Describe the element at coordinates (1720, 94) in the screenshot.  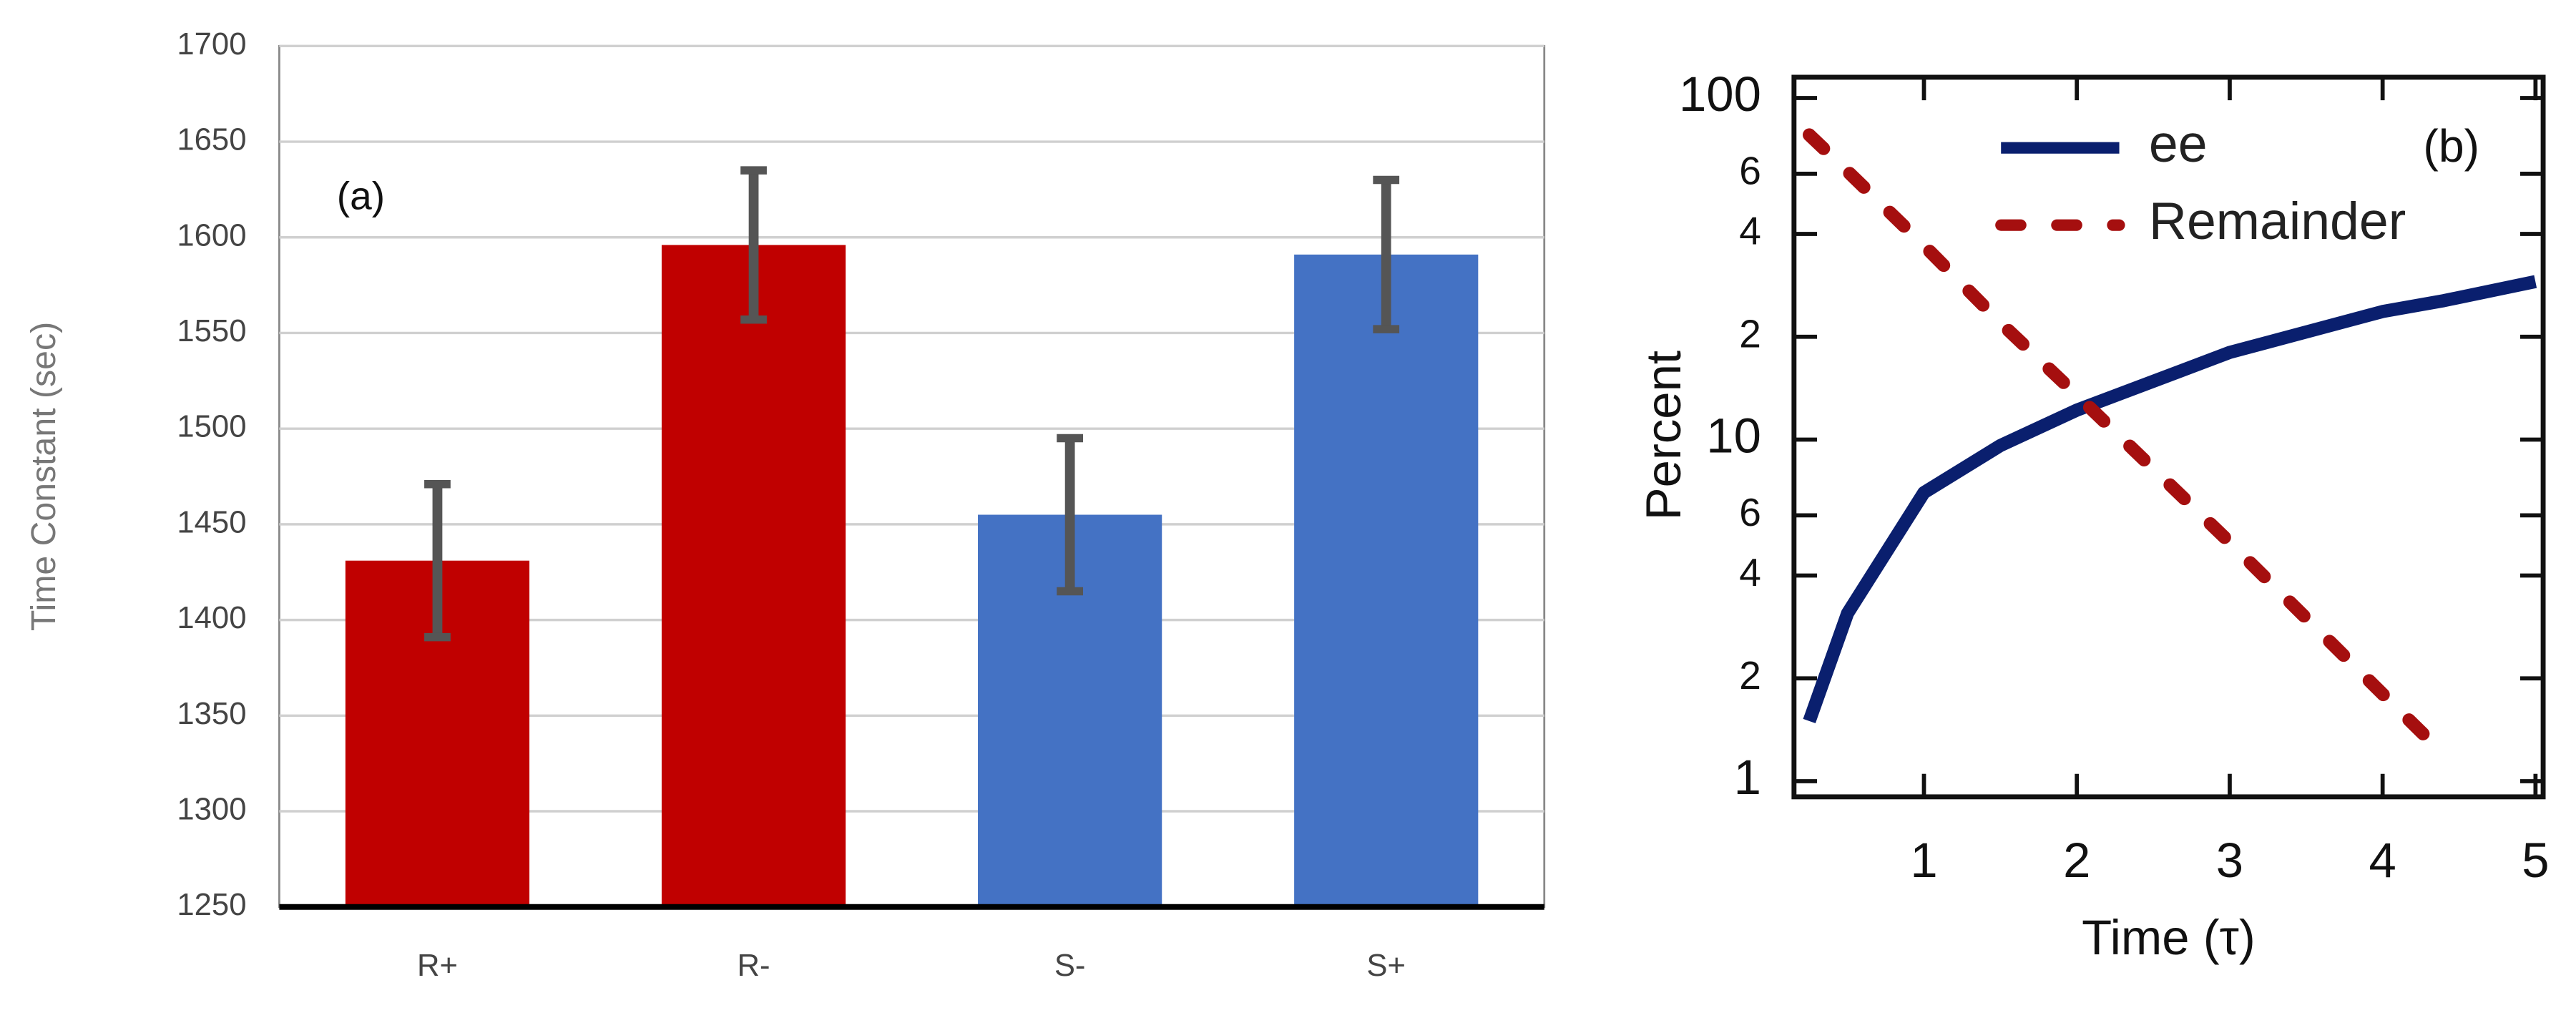
I see `y-tick-label: 100` at that location.